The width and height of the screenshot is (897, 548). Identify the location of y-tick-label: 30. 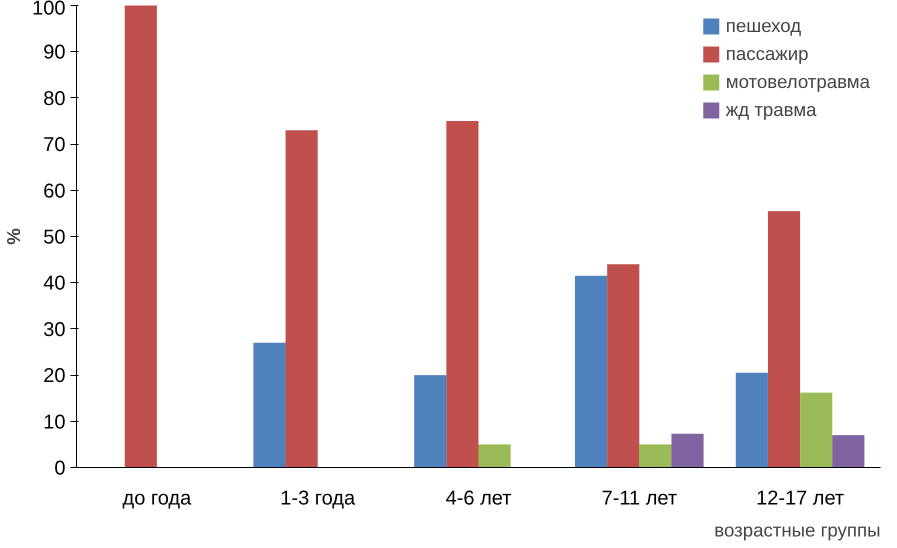
(54, 329).